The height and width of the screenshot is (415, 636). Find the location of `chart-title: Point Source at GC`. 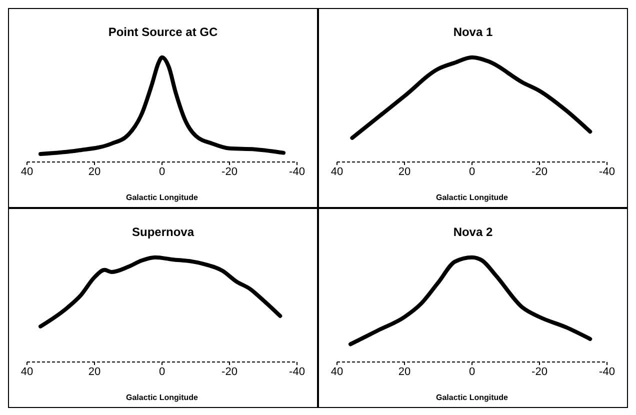

chart-title: Point Source at GC is located at coordinates (163, 32).